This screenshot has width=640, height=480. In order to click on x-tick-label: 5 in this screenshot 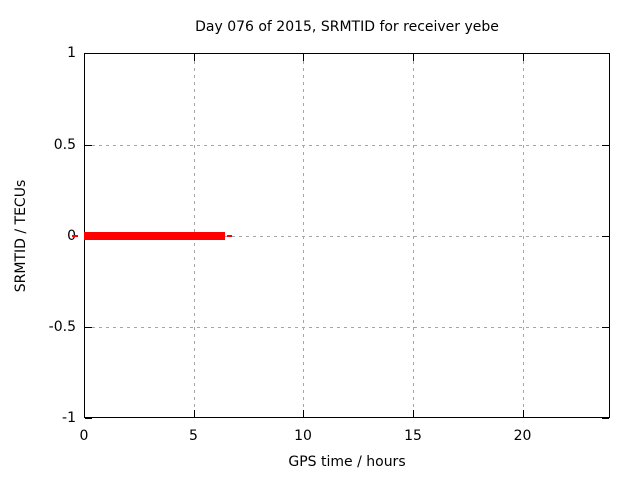, I will do `click(193, 436)`.